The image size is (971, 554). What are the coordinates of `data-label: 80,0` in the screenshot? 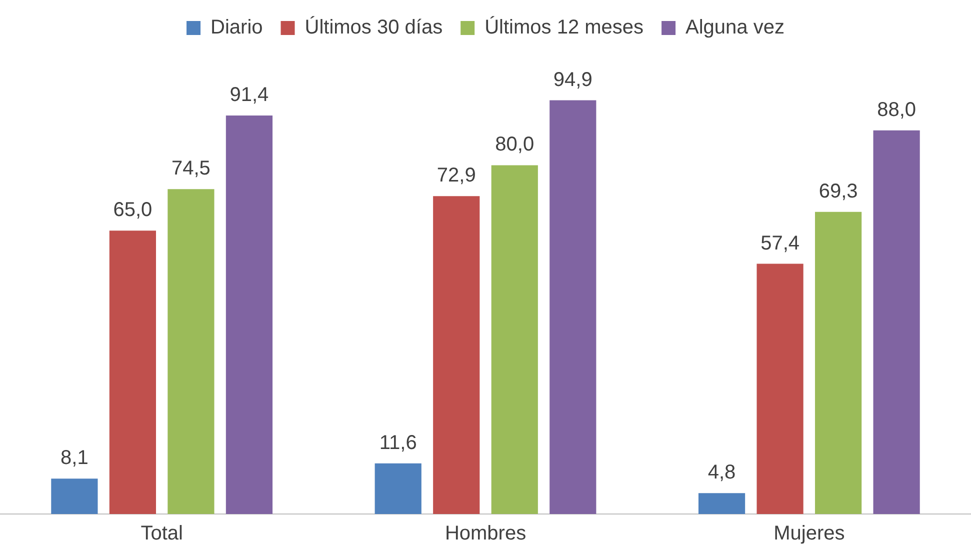 It's located at (514, 145).